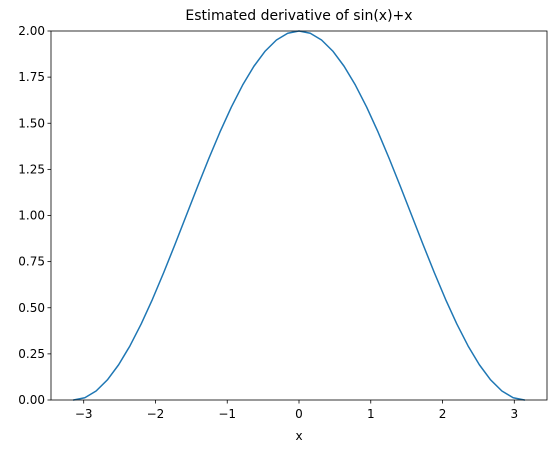 This screenshot has height=453, width=556. Describe the element at coordinates (298, 436) in the screenshot. I see `x-axis-label: x` at that location.